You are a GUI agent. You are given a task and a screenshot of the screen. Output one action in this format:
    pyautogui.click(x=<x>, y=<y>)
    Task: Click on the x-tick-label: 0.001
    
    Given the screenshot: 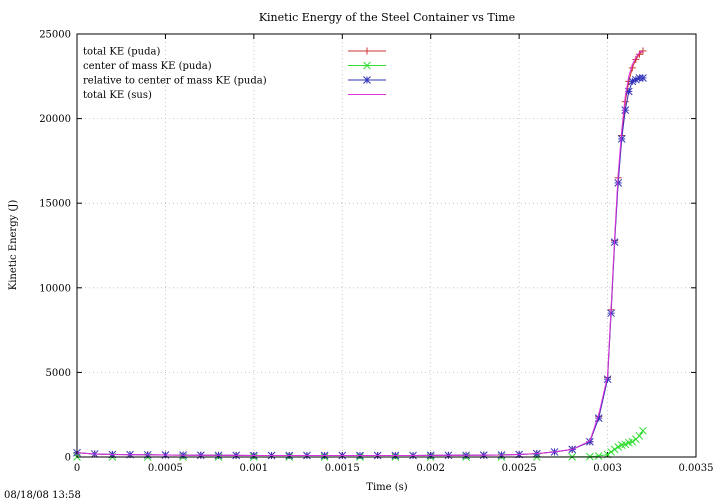 What is the action you would take?
    pyautogui.click(x=254, y=468)
    